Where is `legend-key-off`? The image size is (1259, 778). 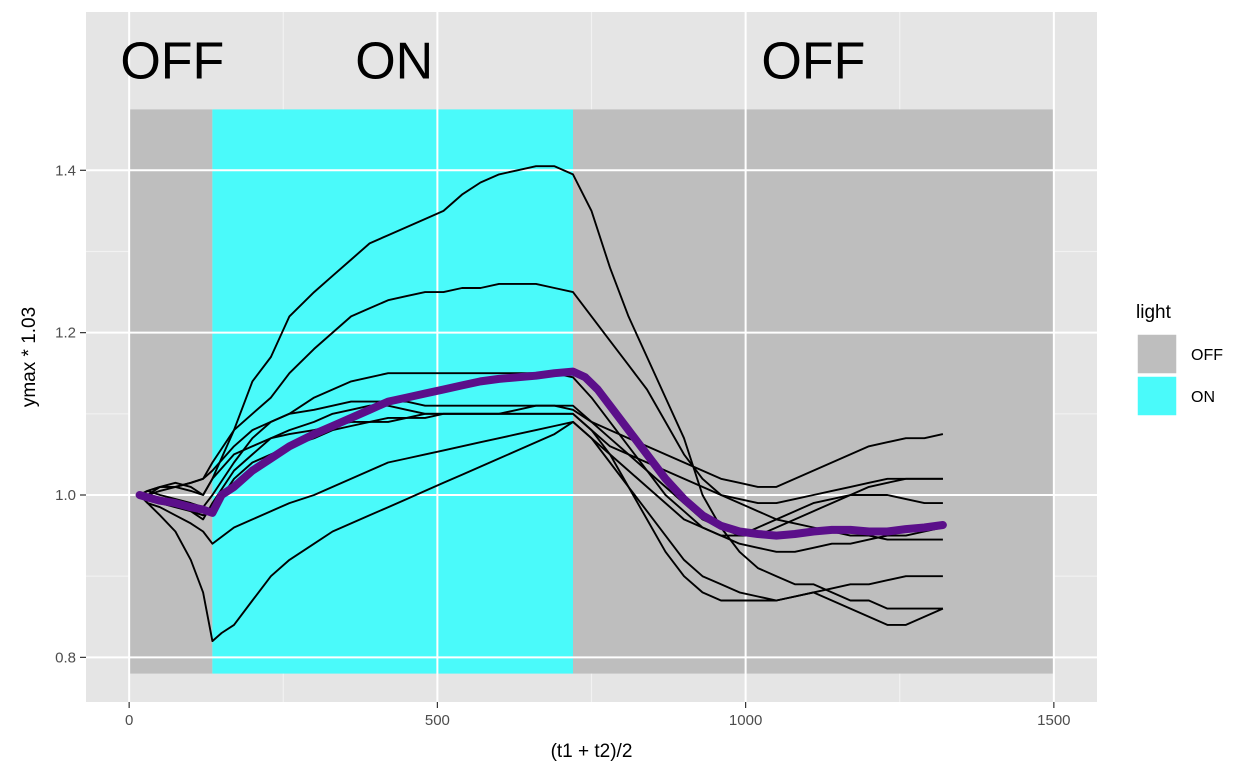
legend-key-off is located at coordinates (1157, 354).